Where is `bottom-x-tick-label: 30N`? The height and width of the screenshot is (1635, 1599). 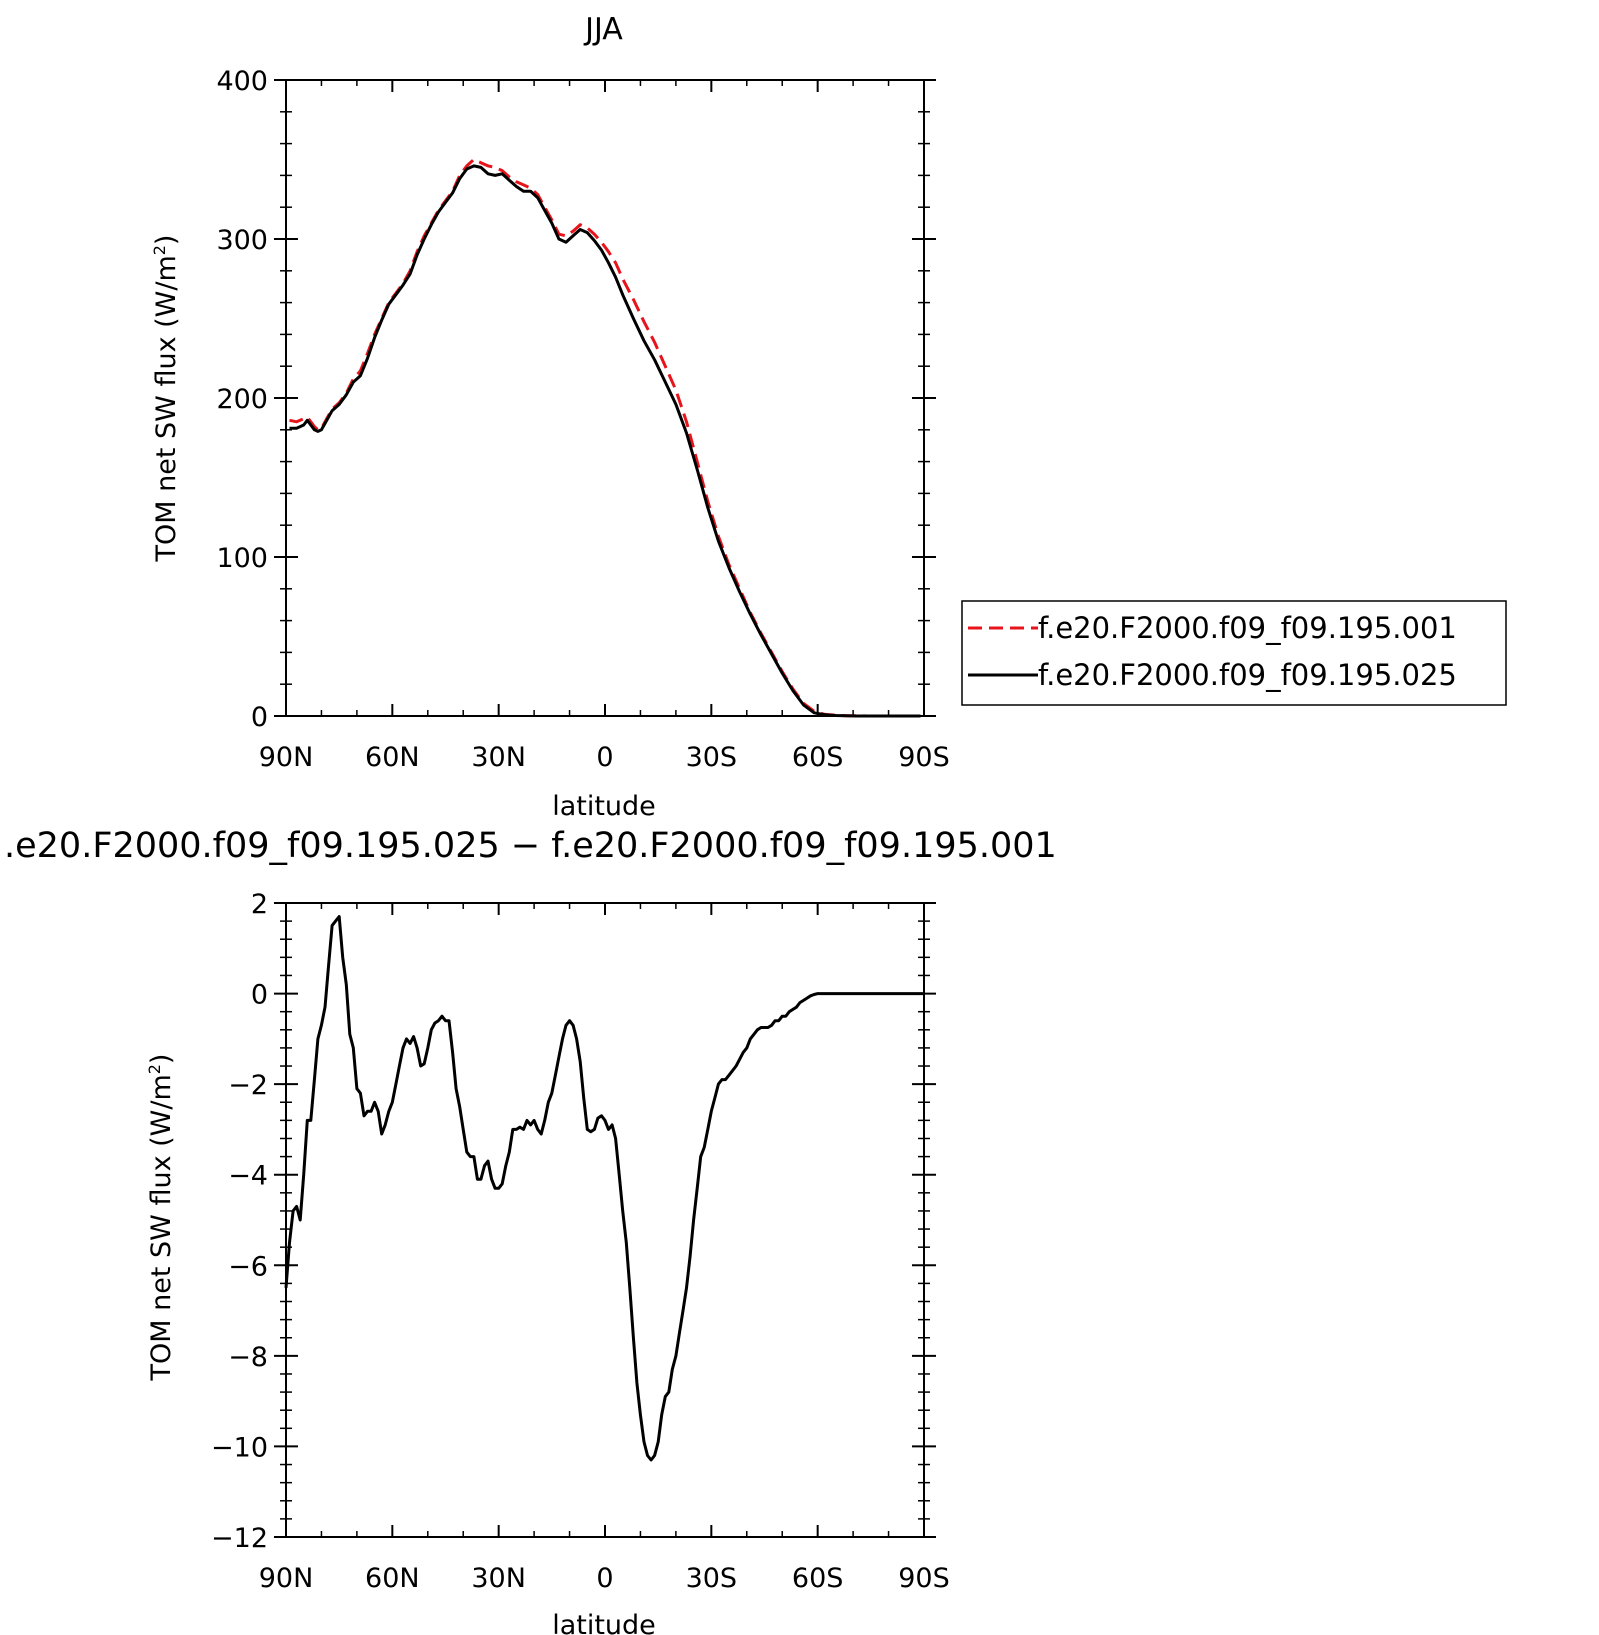 bottom-x-tick-label: 30N is located at coordinates (498, 1578).